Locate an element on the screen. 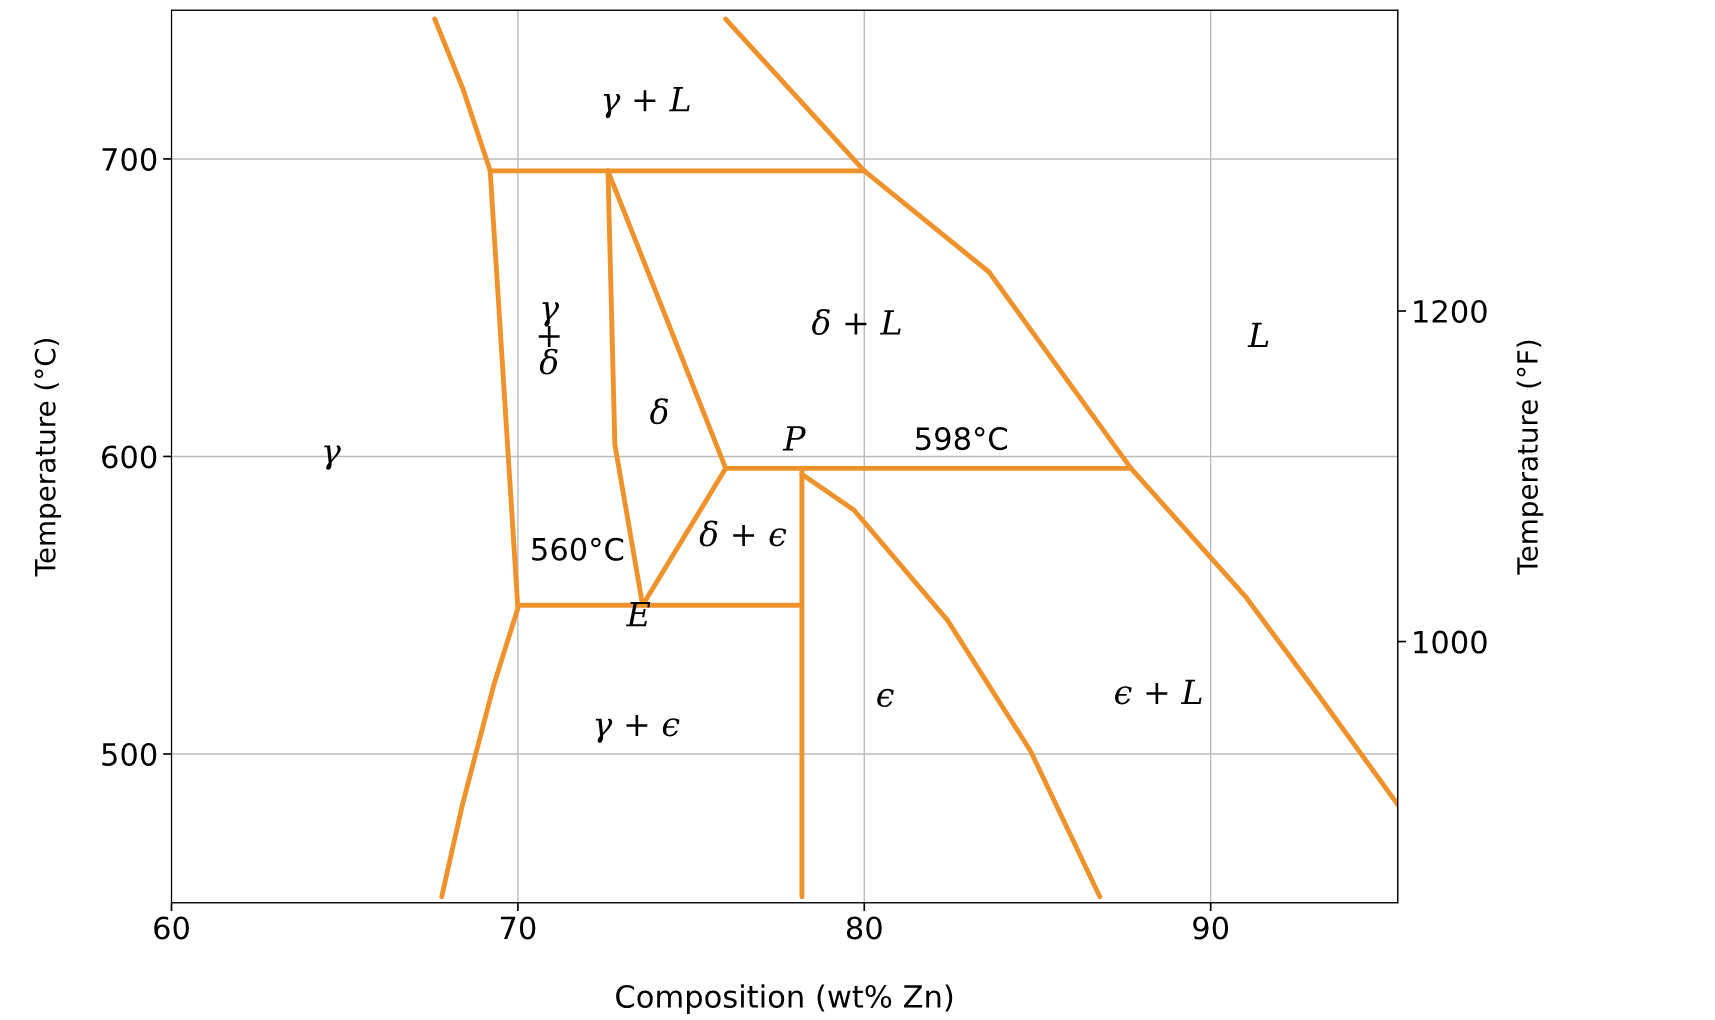  annotation: 598°C is located at coordinates (961, 439).